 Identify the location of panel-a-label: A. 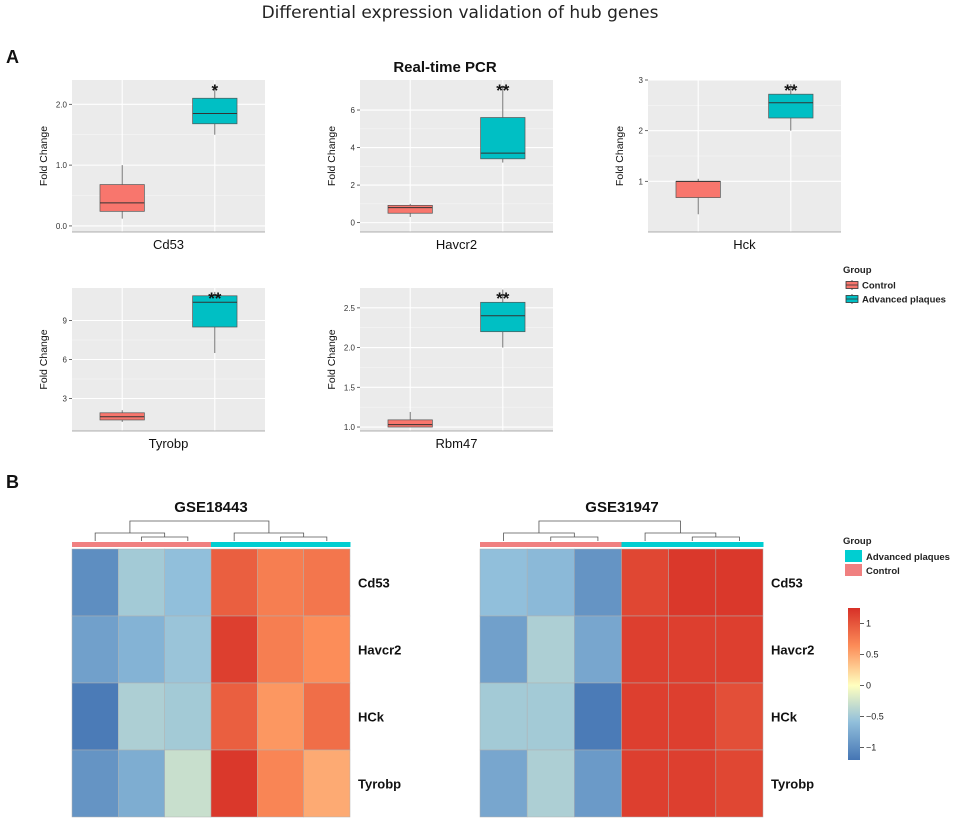
(12, 57).